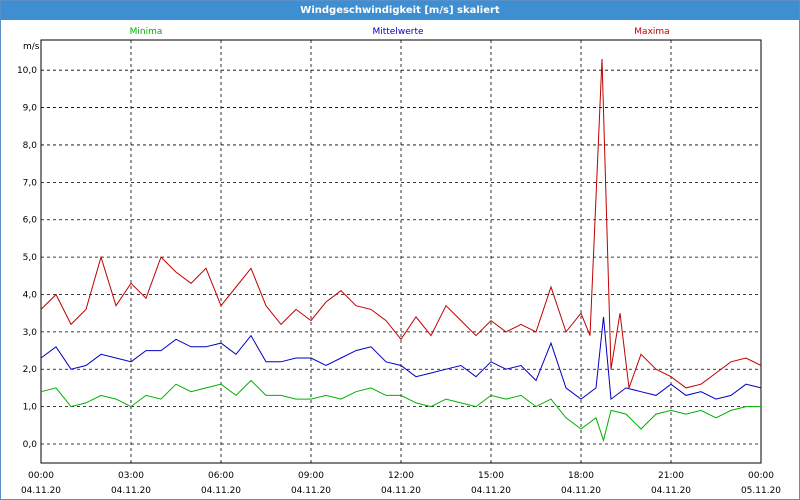  I want to click on x-tick-time: 03:00, so click(131, 476).